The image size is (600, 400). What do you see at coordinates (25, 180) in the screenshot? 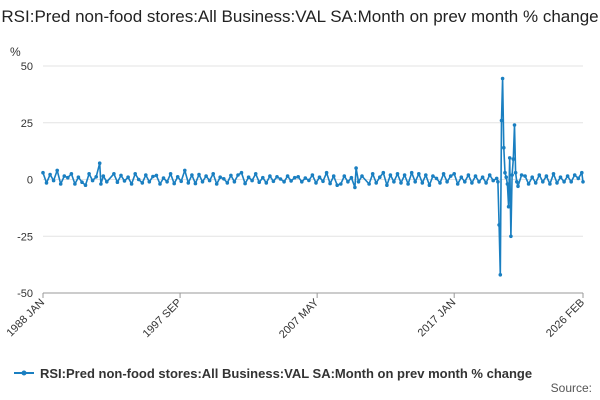
I see `y-axis-ticks: 50 25 0 -25 -50` at bounding box center [25, 180].